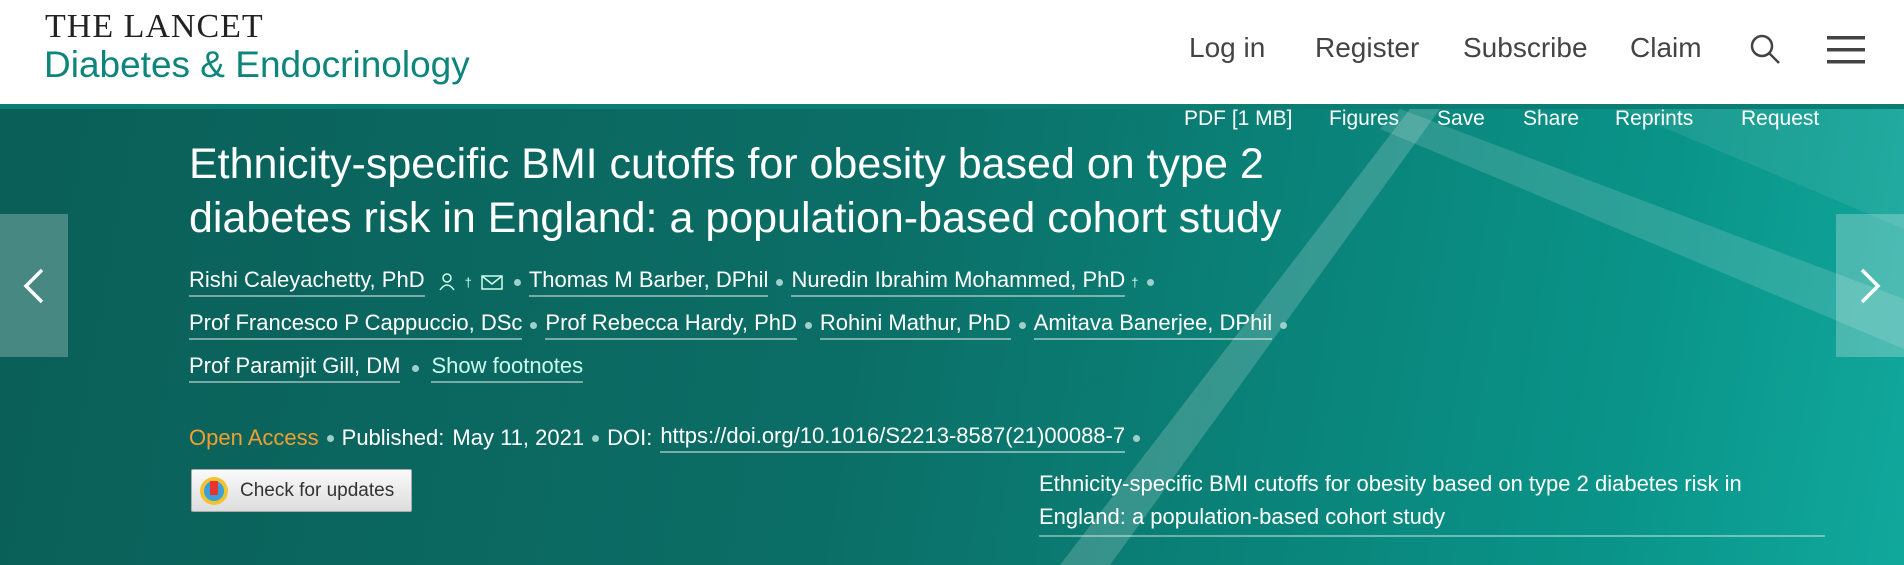 The image size is (1904, 565). What do you see at coordinates (1461, 119) in the screenshot?
I see `tool-save: Save` at bounding box center [1461, 119].